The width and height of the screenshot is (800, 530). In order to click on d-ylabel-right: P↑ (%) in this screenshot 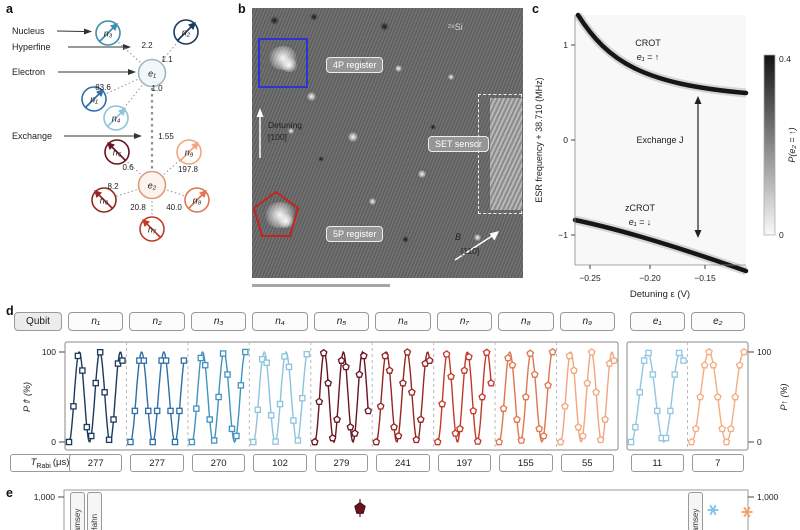, I will do `click(784, 396)`.